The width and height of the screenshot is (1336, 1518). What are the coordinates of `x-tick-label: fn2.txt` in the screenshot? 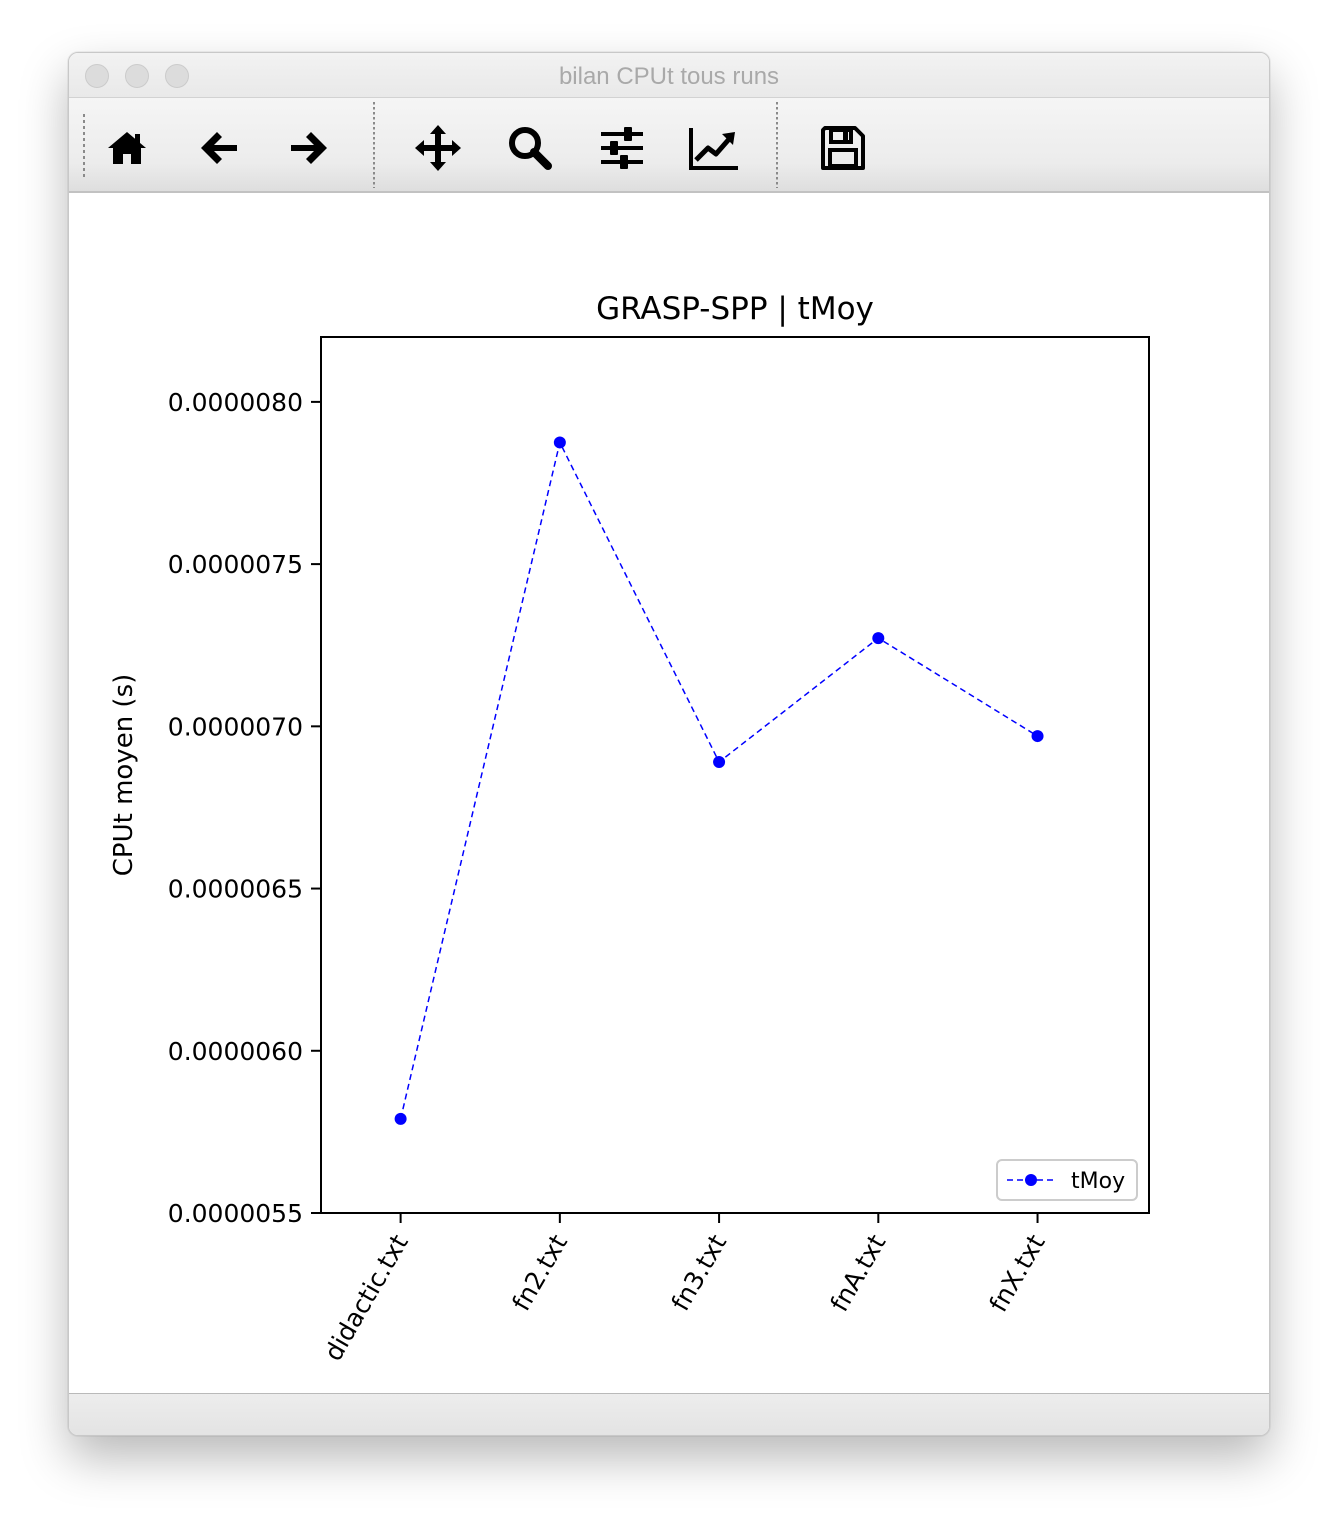 It's located at (539, 1272).